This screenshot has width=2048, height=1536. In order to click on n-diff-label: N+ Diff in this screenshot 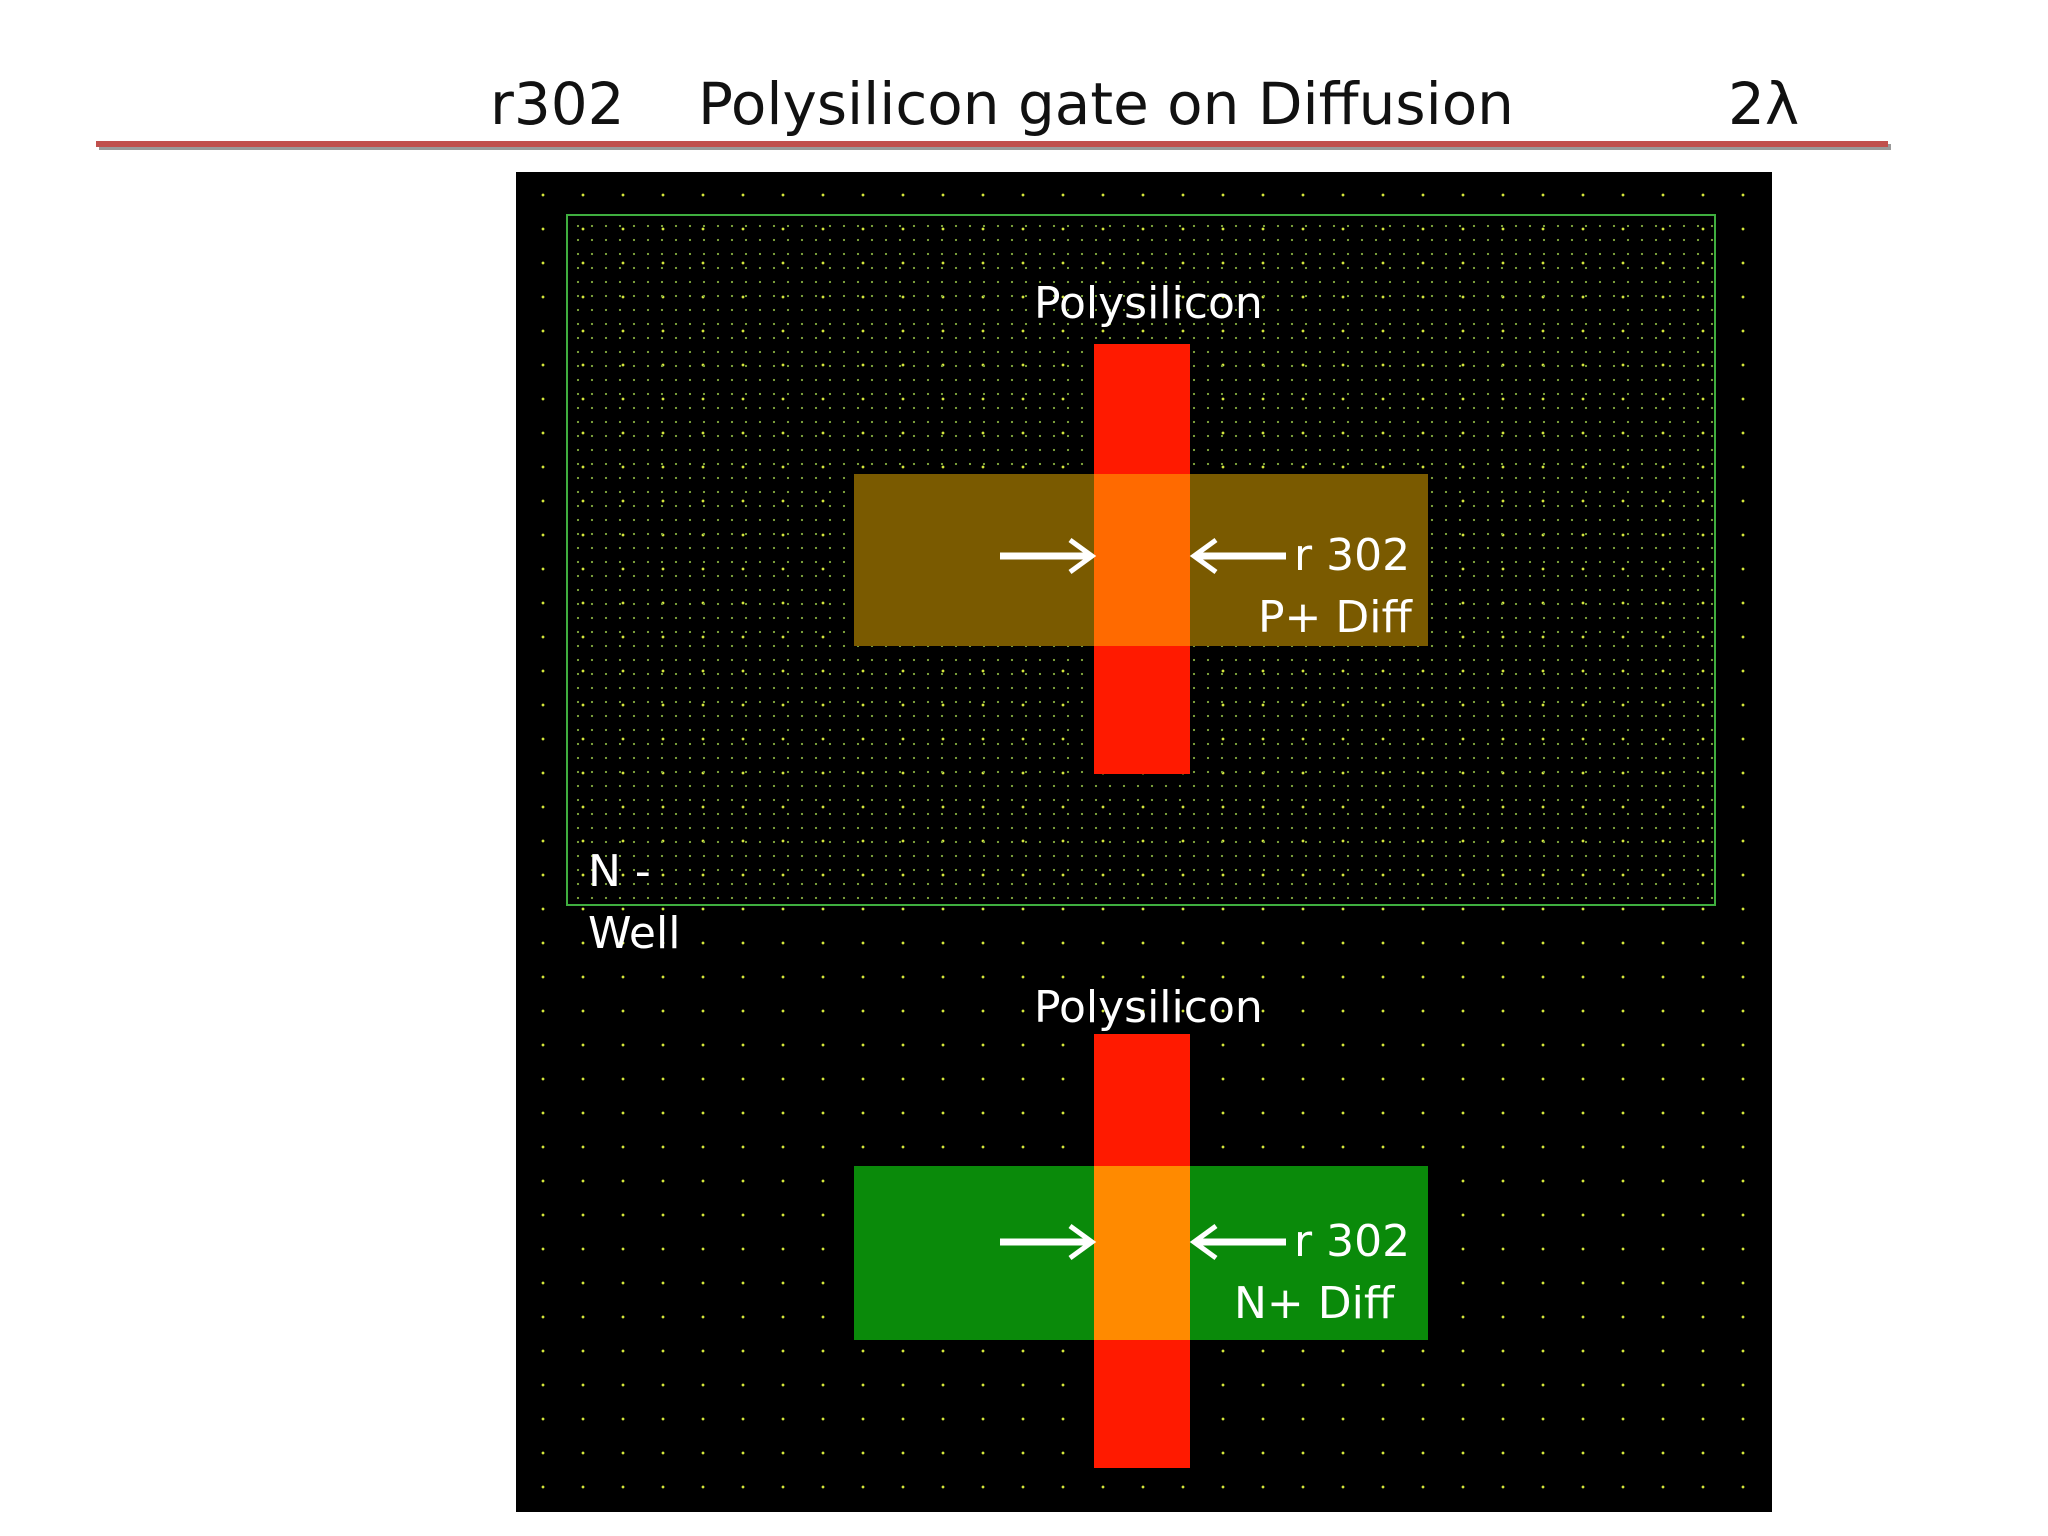, I will do `click(1314, 1303)`.